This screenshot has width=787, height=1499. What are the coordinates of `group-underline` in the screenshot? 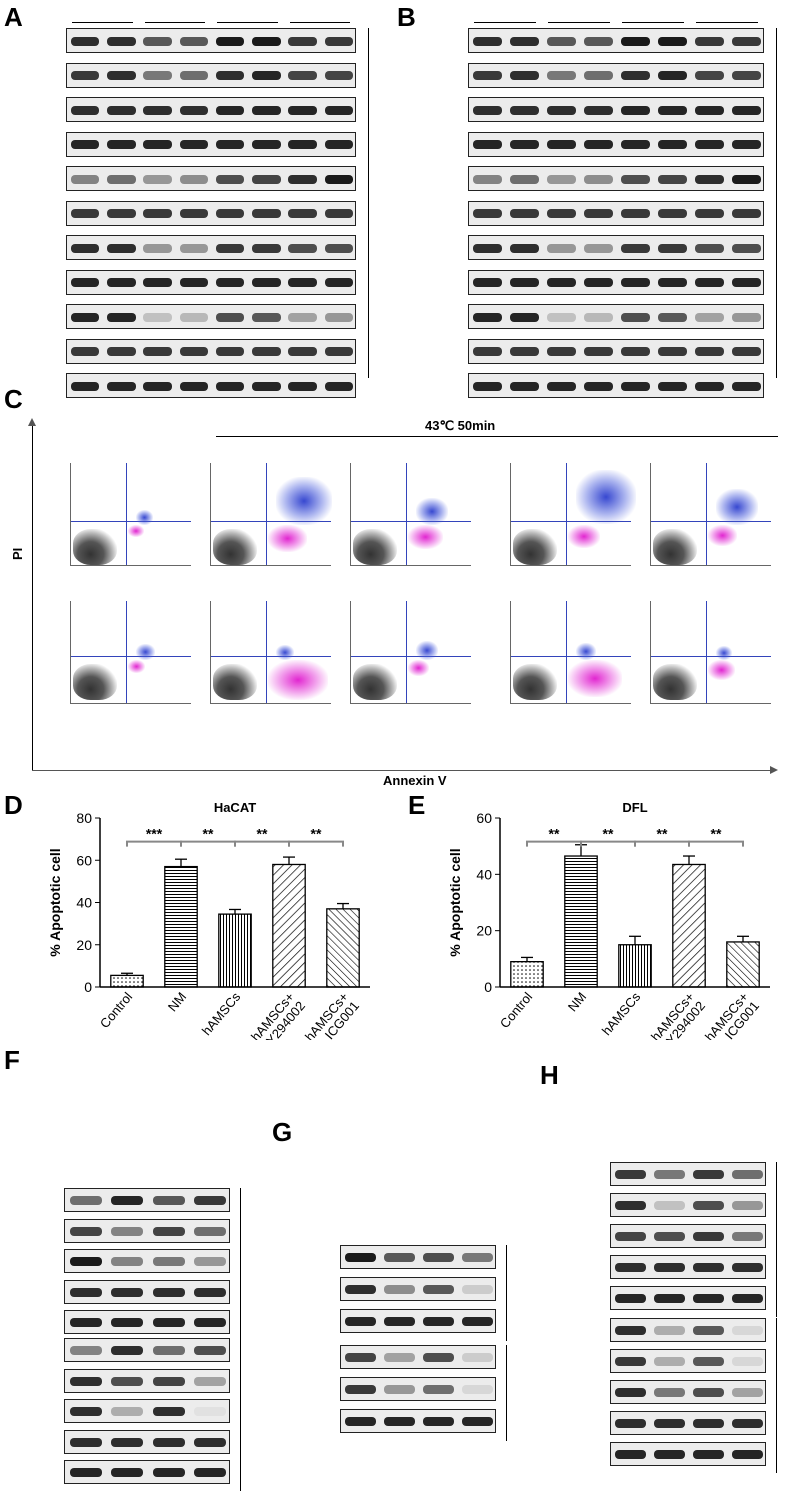 It's located at (505, 22).